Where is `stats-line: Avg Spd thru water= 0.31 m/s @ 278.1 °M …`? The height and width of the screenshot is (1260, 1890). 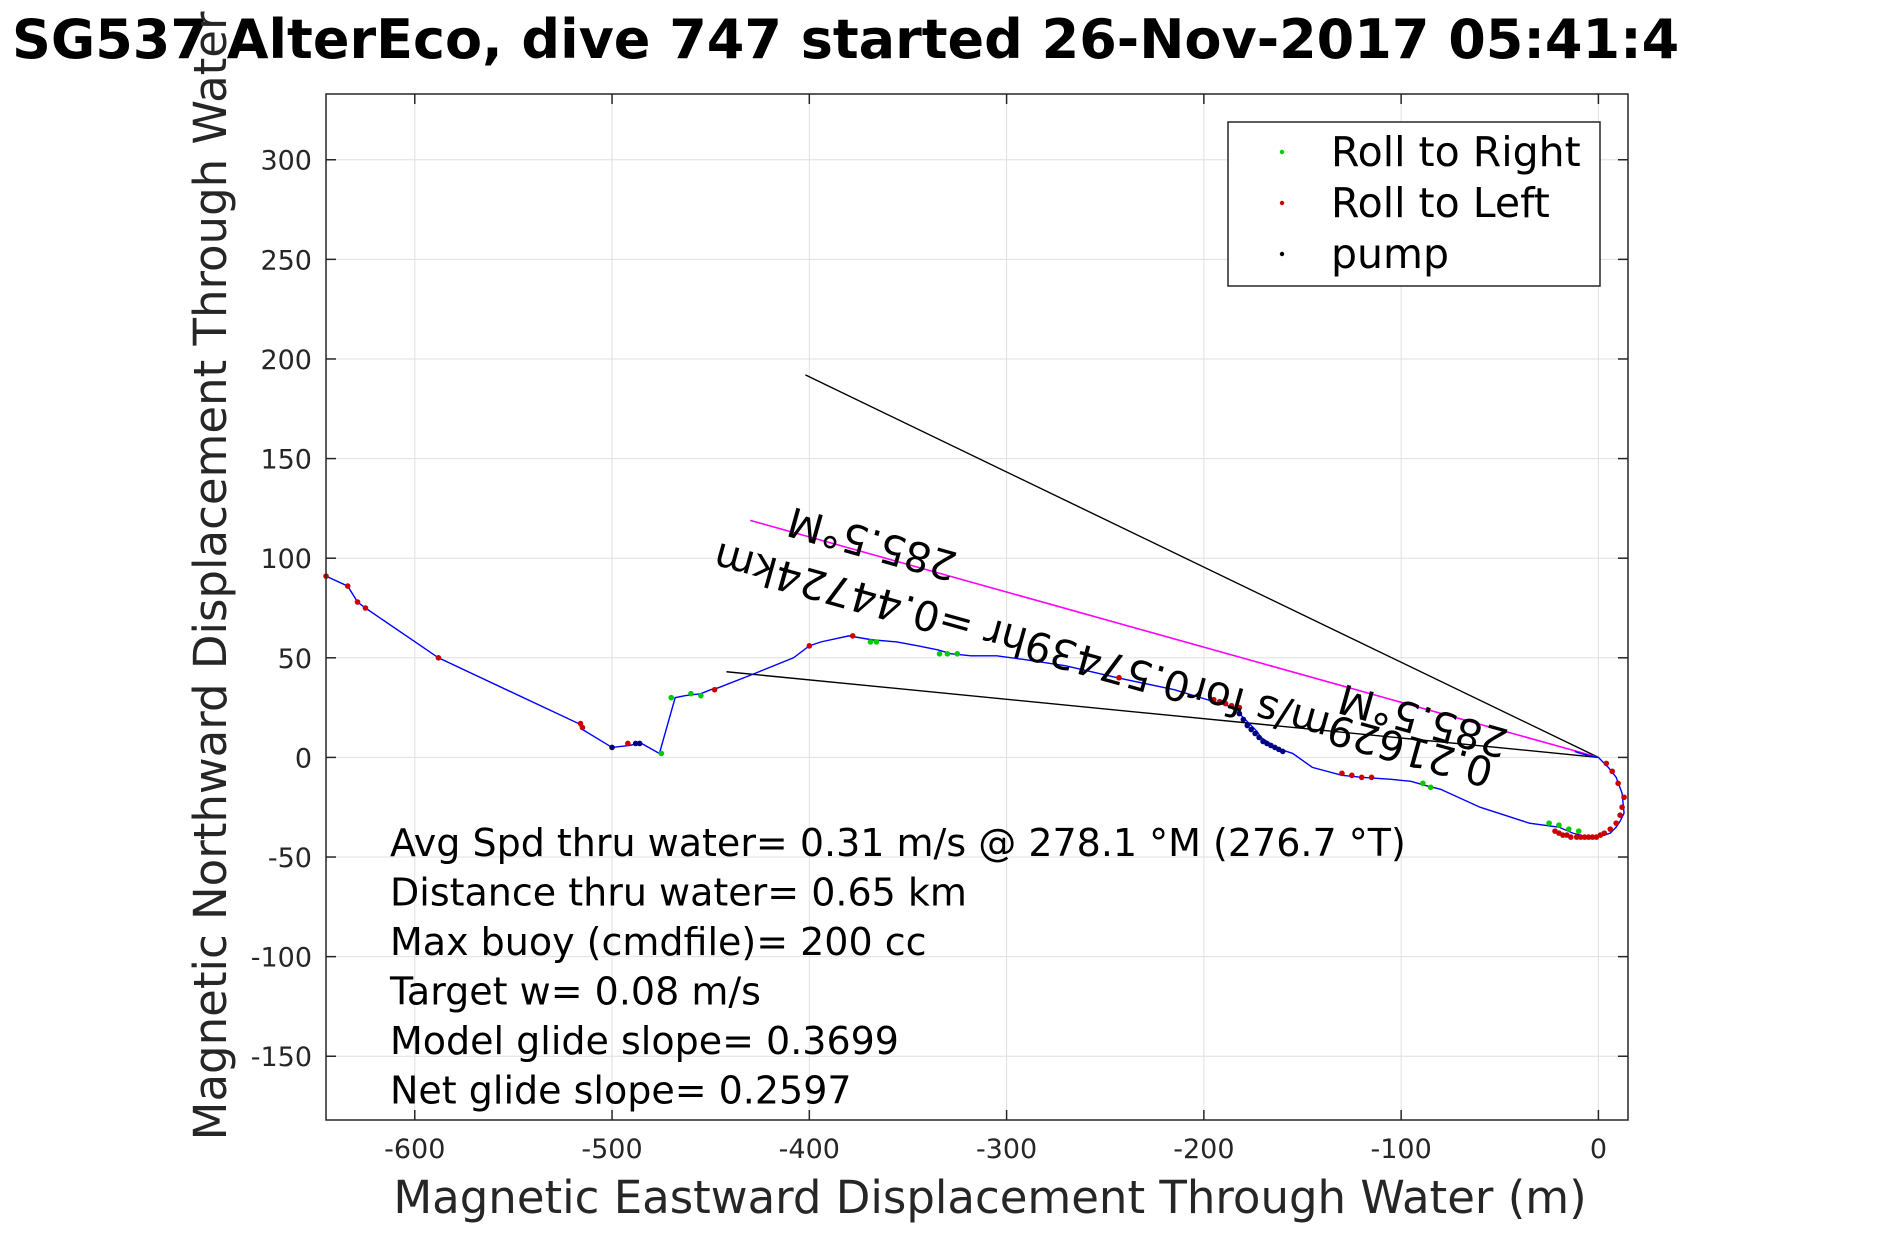
stats-line: Avg Spd thru water= 0.31 m/s @ 278.1 °M … is located at coordinates (898, 843).